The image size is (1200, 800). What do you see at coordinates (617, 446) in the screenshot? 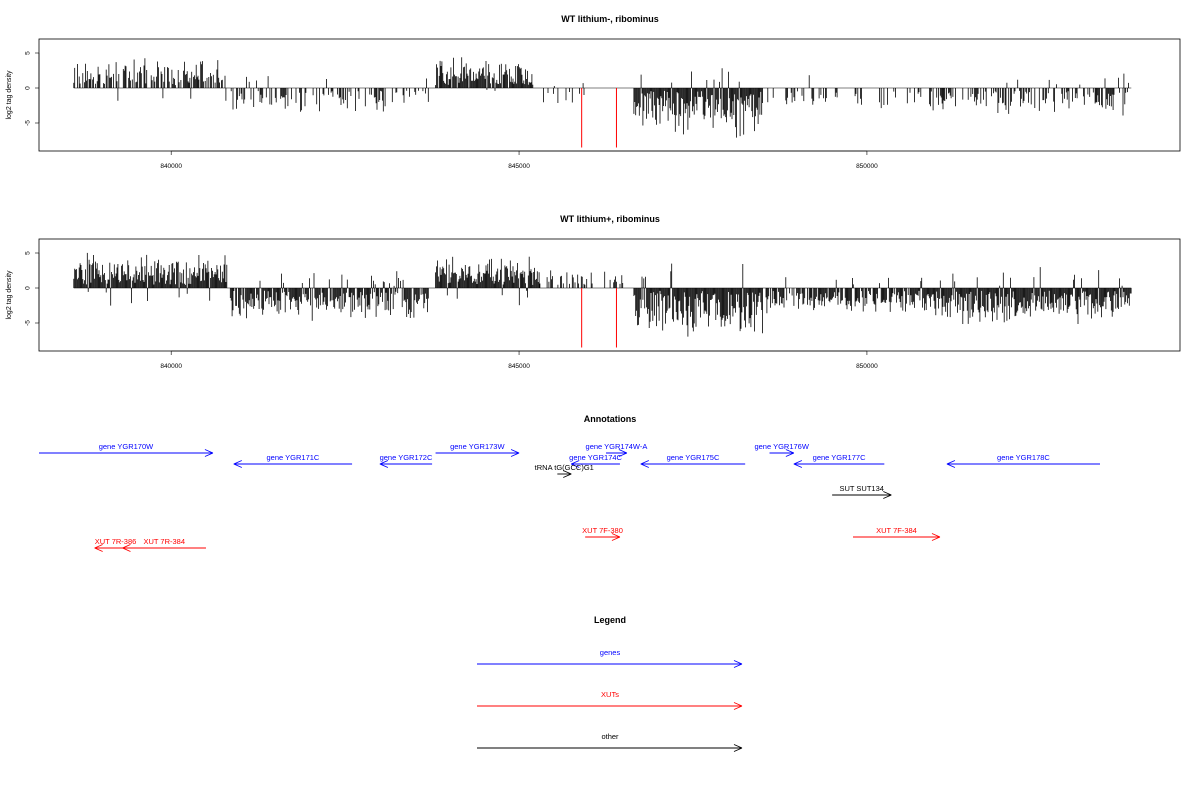
I see `feature-label: gene YGR174W-A` at bounding box center [617, 446].